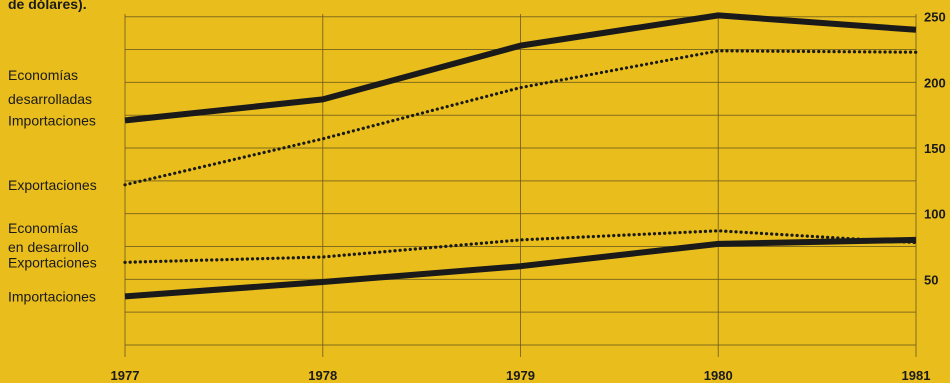 This screenshot has width=950, height=383. I want to click on y-tick-label: 50, so click(931, 279).